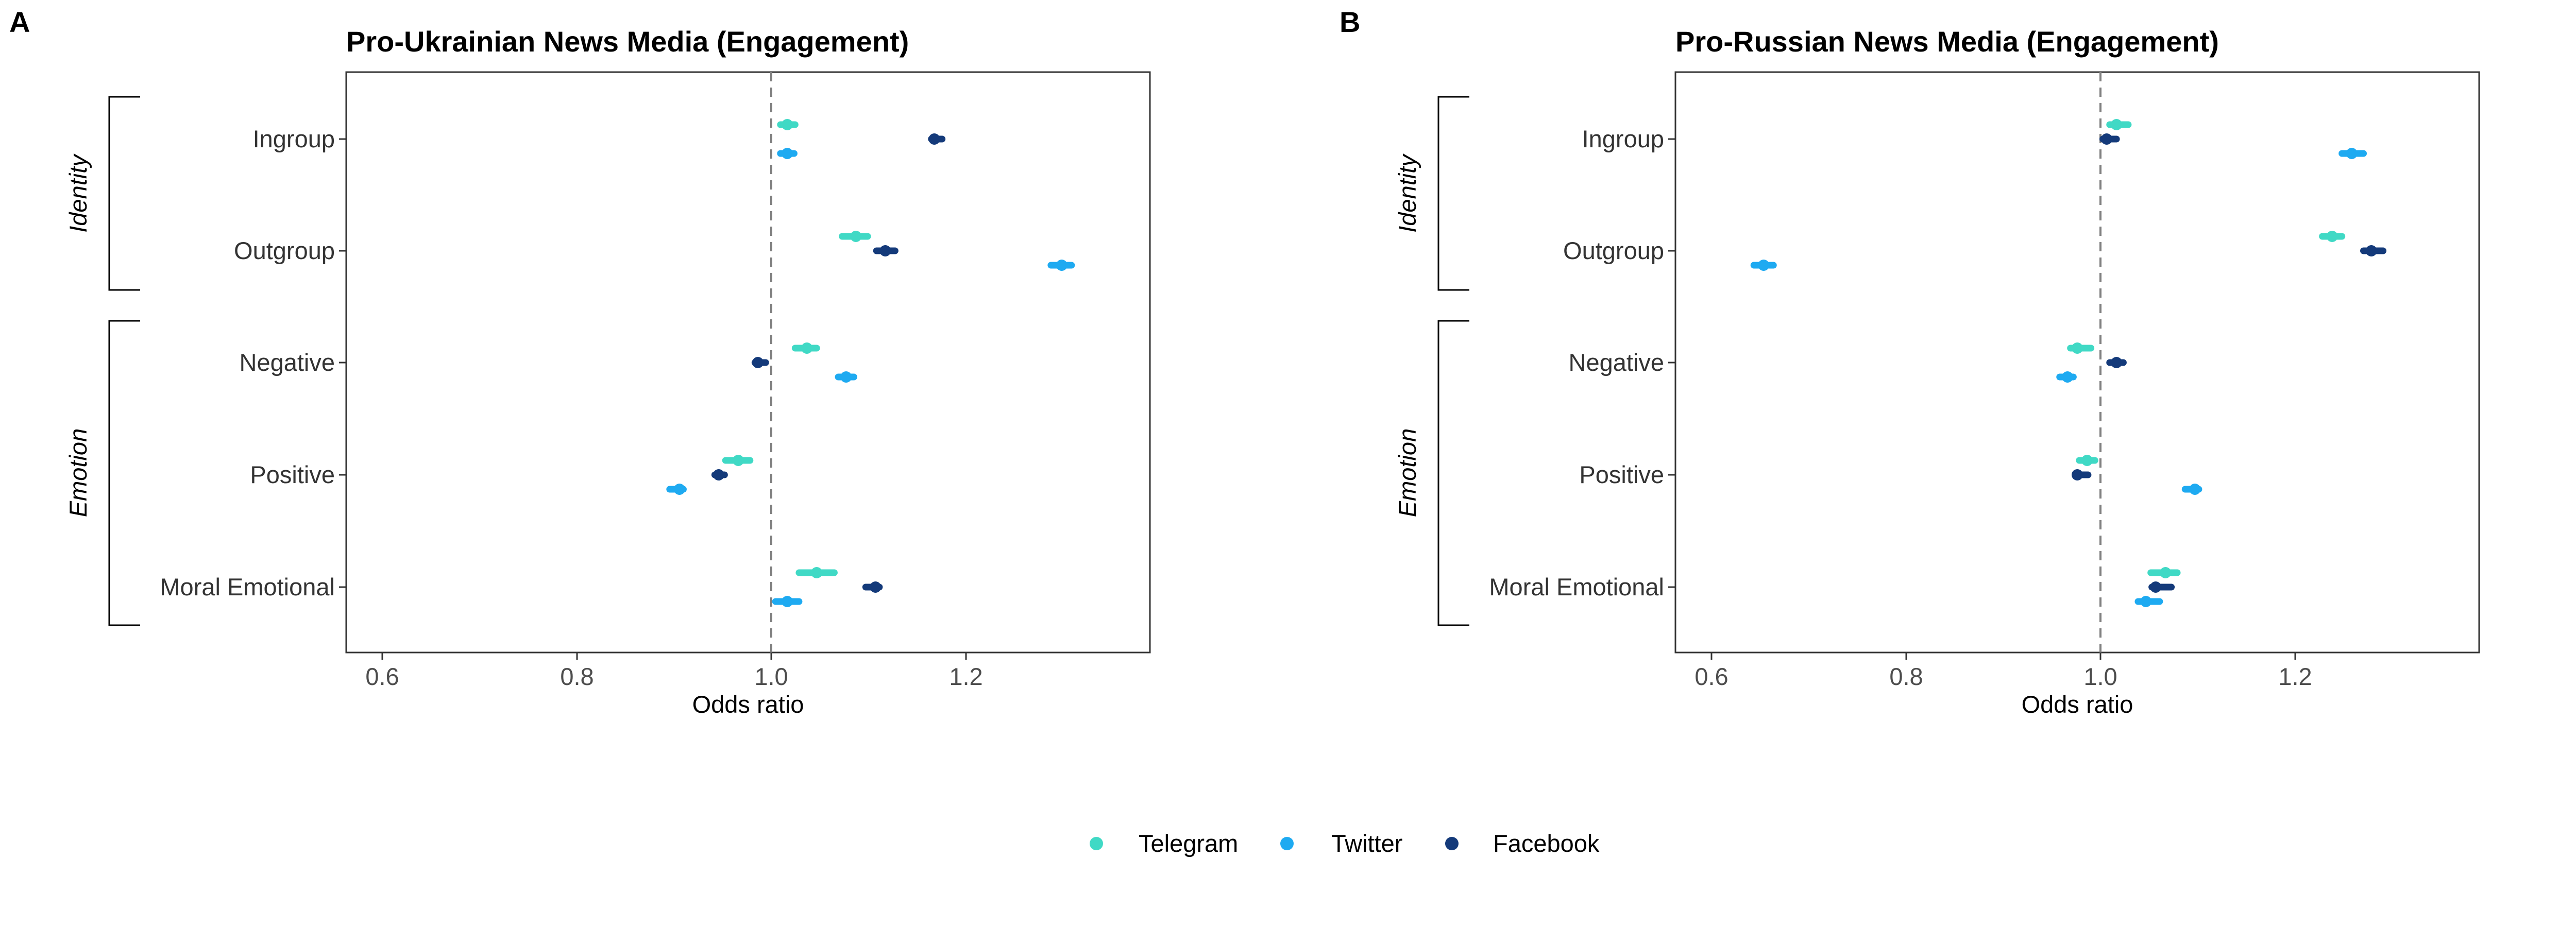  Describe the element at coordinates (627, 41) in the screenshot. I see `panel-title-a: Pro-Ukrainian News Media (Engagement)` at that location.